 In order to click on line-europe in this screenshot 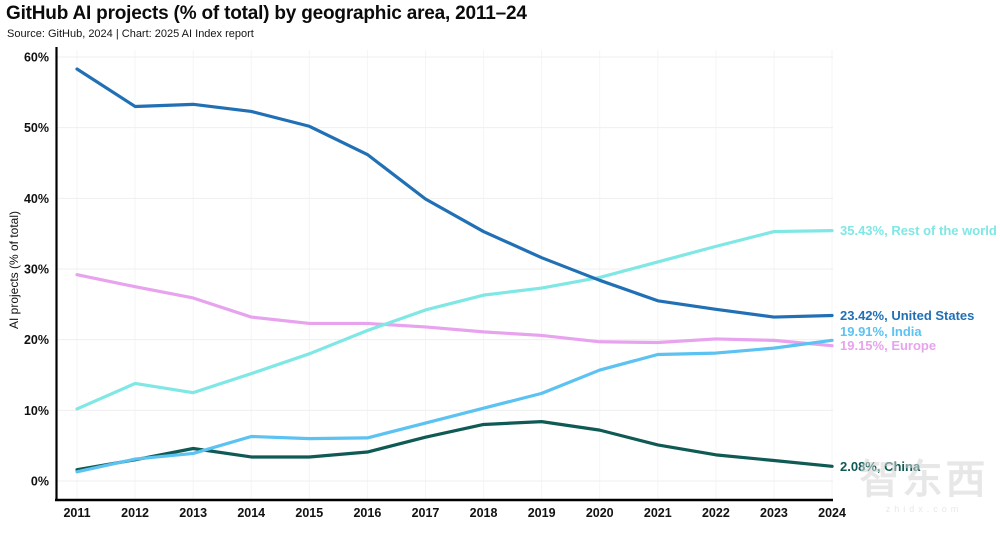, I will do `click(454, 310)`.